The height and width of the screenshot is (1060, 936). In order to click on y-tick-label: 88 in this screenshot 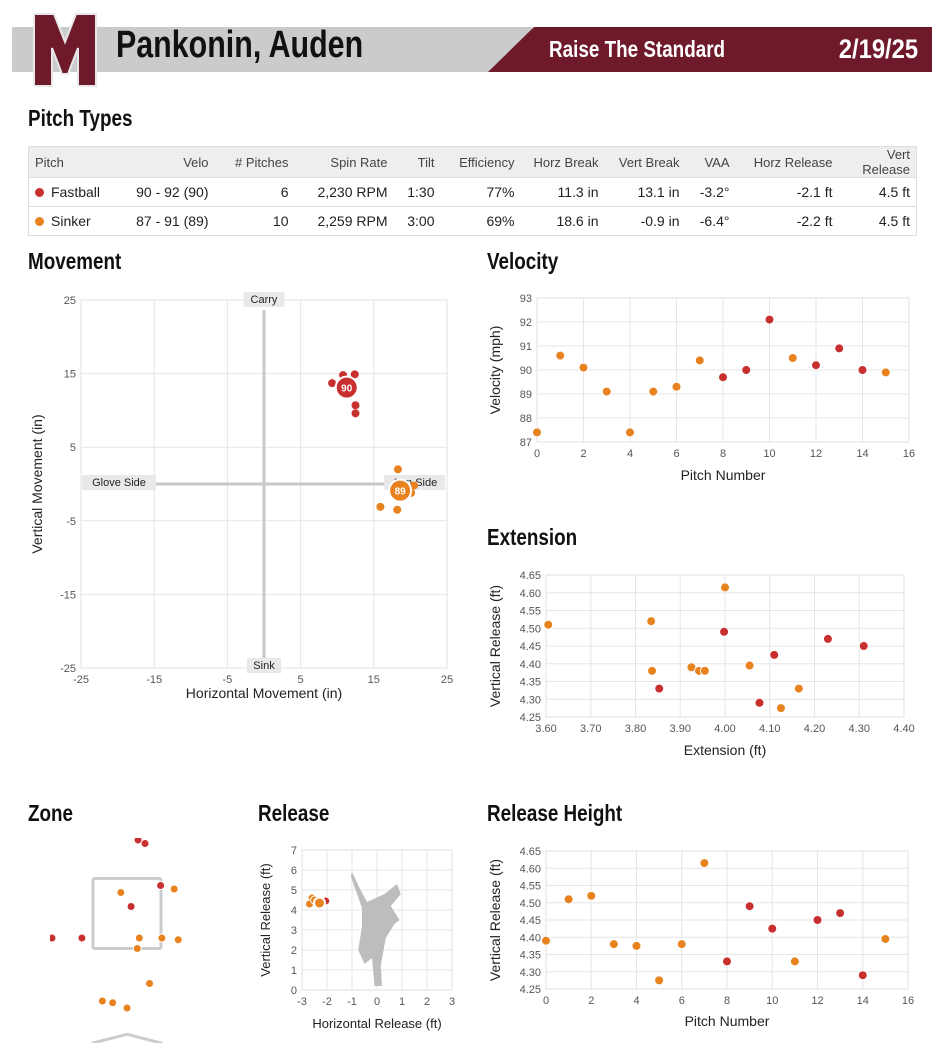, I will do `click(526, 419)`.